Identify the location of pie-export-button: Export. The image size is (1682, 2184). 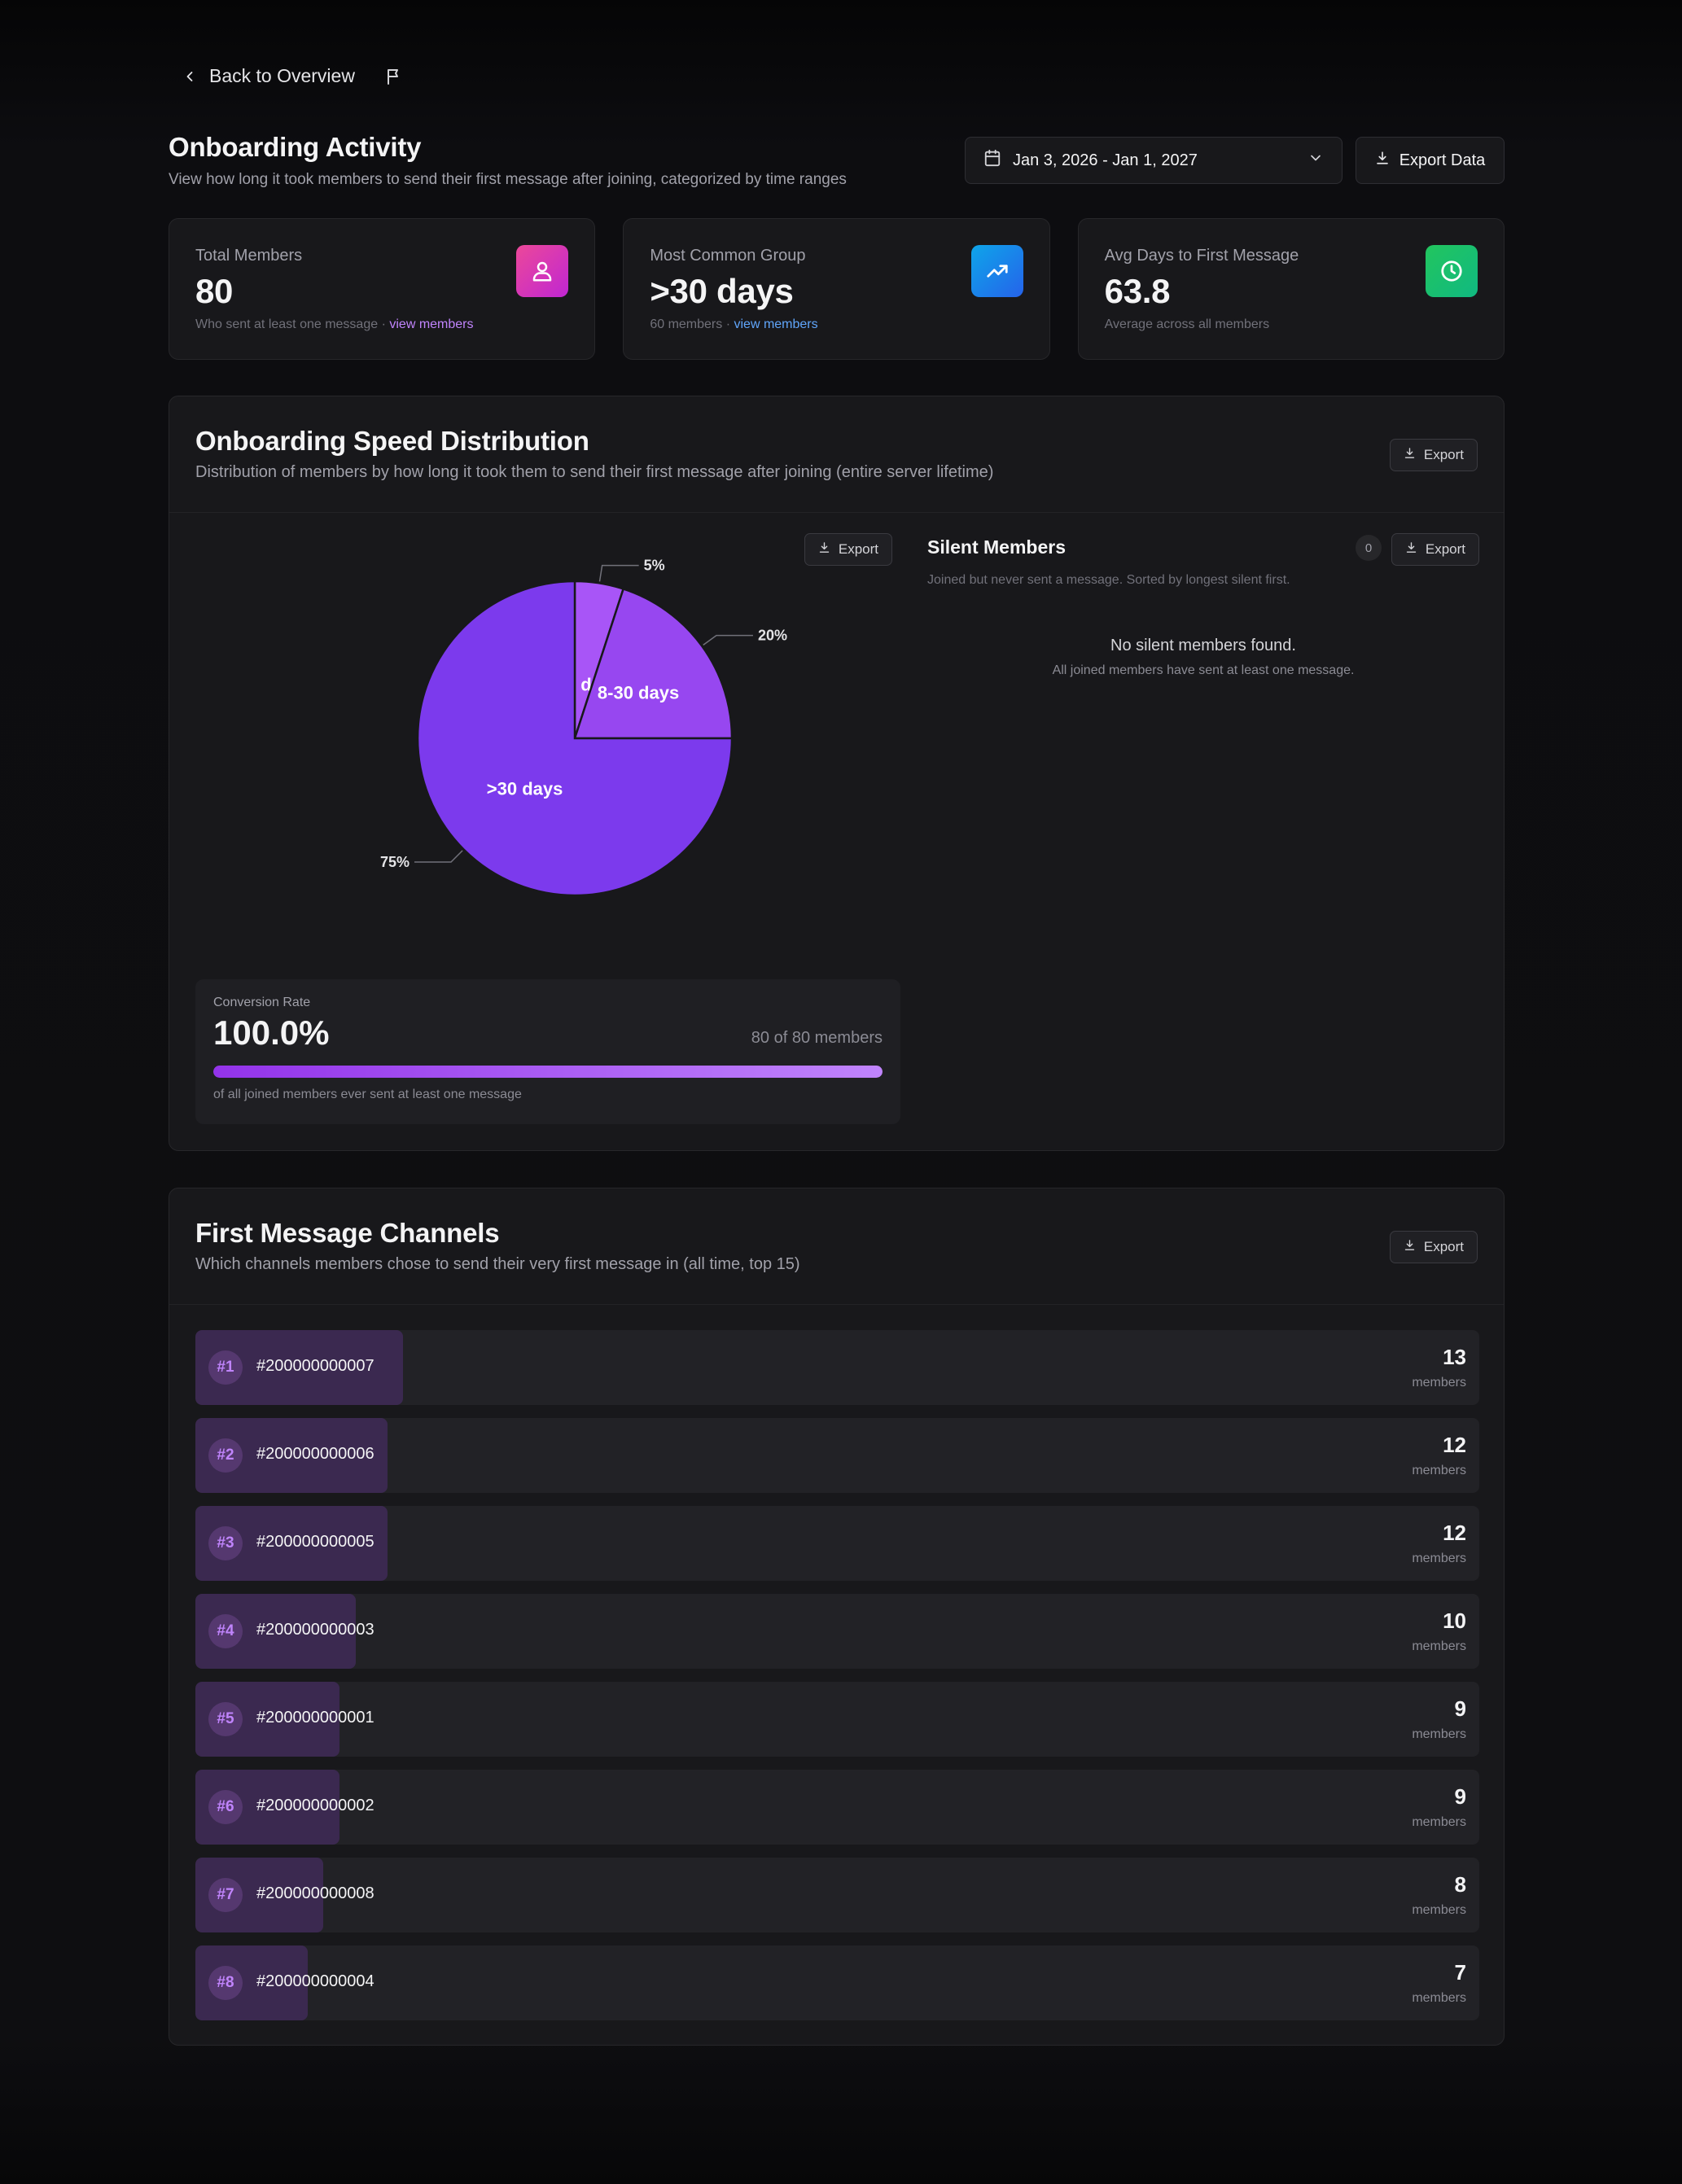
(848, 549).